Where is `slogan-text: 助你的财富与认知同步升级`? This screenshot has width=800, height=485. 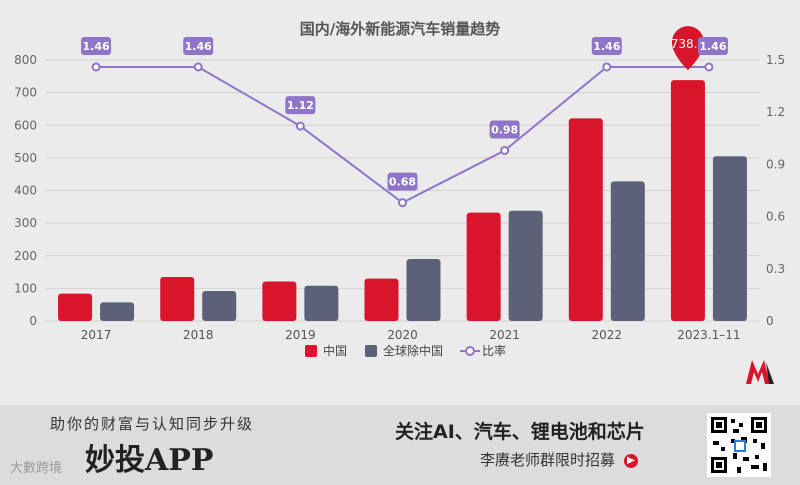 slogan-text: 助你的财富与认知同步升级 is located at coordinates (152, 424).